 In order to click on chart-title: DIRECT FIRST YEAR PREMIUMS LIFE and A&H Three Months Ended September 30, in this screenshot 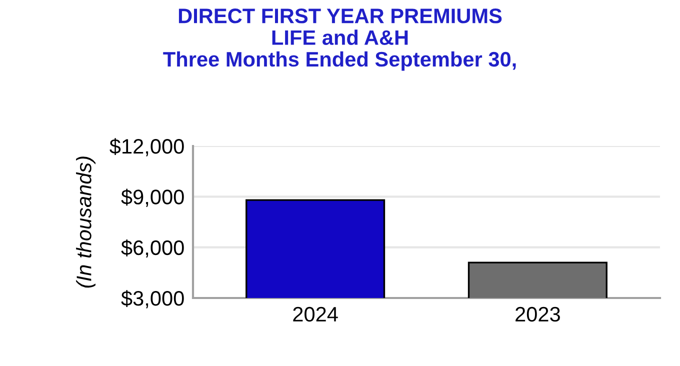, I will do `click(339, 39)`.